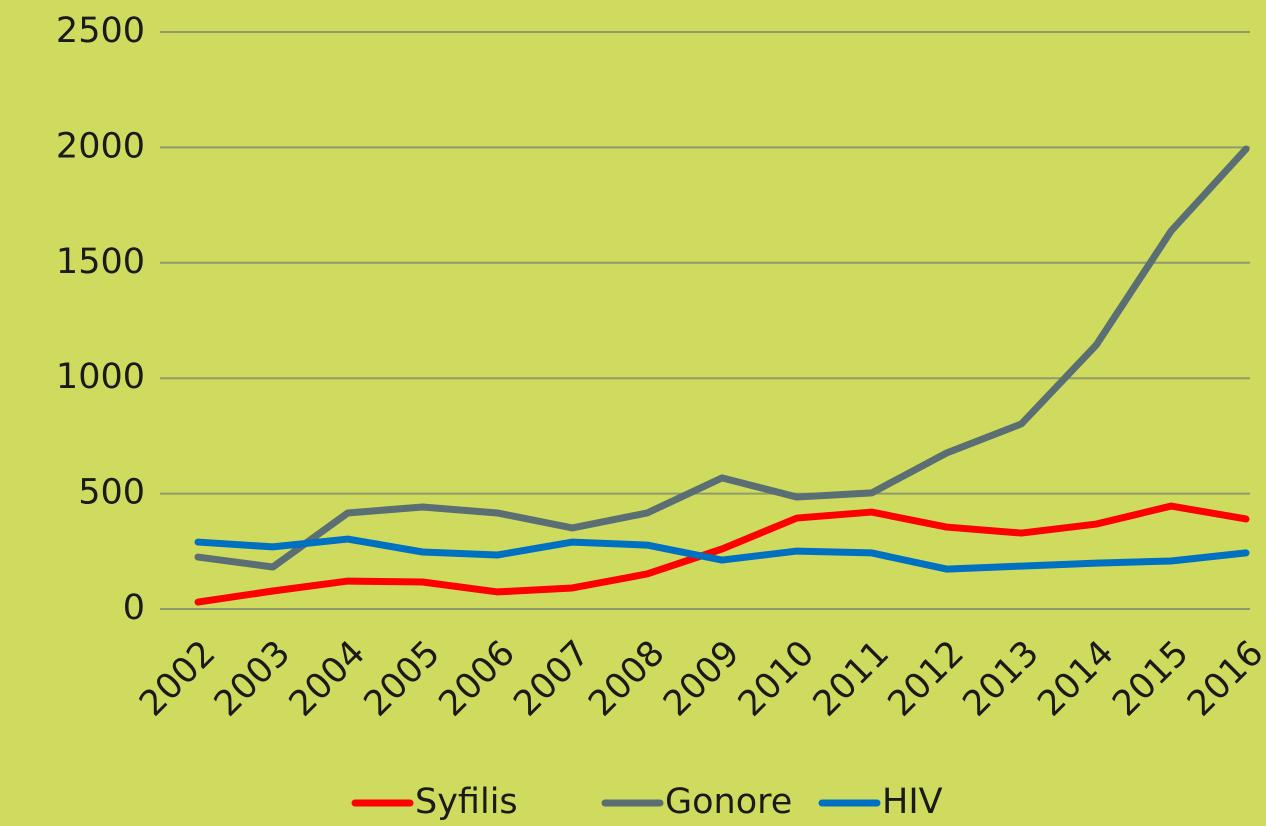 The width and height of the screenshot is (1266, 826). Describe the element at coordinates (252, 678) in the screenshot. I see `x-tick-label: 2003` at that location.